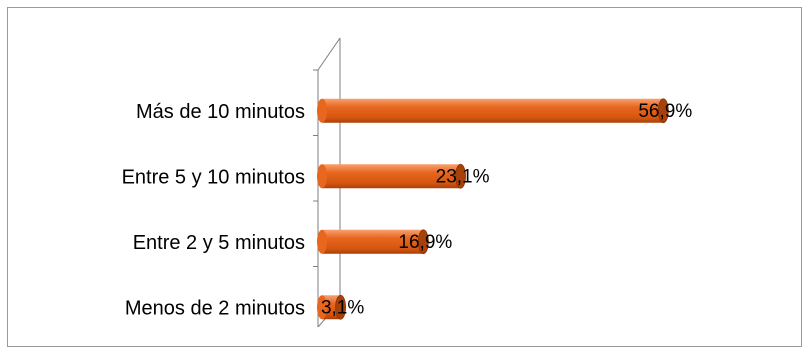  I want to click on data-label: 23,1%, so click(463, 176).